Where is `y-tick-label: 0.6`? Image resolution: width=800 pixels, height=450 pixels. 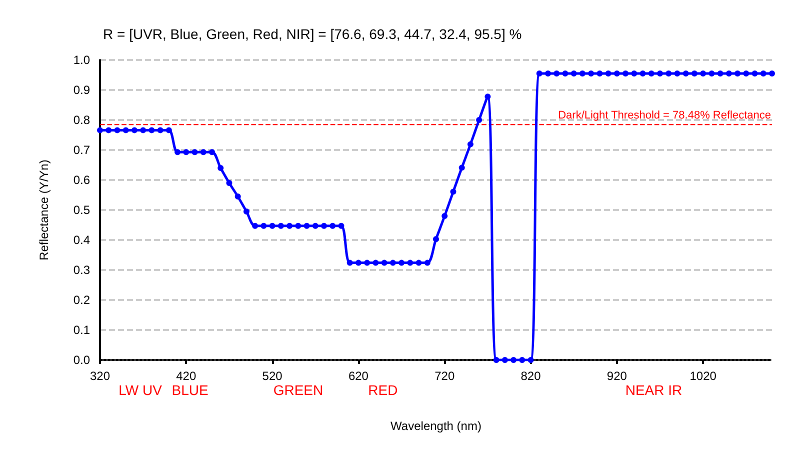 y-tick-label: 0.6 is located at coordinates (81, 180).